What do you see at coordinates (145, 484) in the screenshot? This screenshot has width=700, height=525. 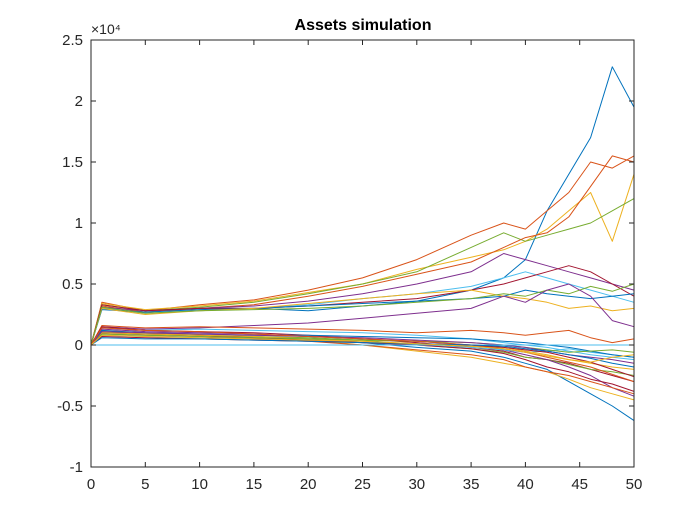 I see `x-tick-label-1: 5` at bounding box center [145, 484].